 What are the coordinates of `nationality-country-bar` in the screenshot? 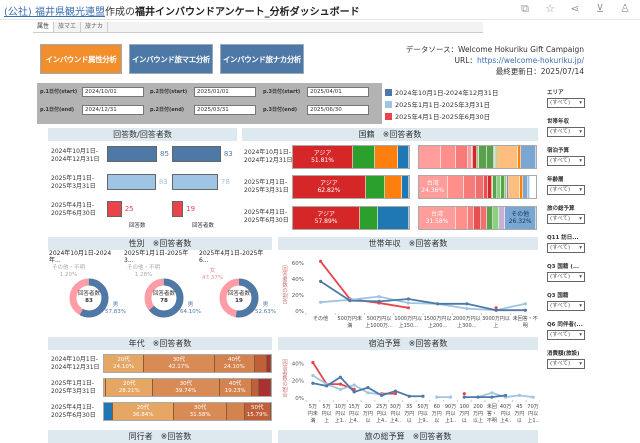 It's located at (477, 157).